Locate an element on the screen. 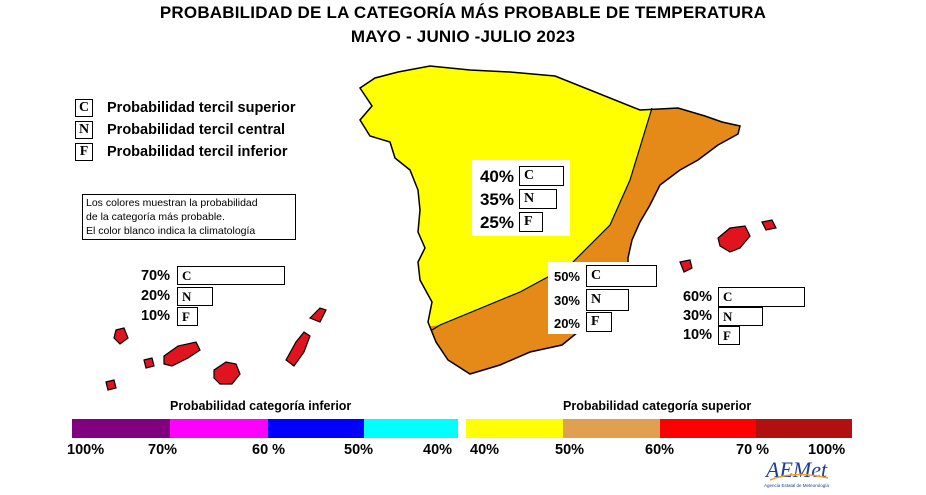 This screenshot has height=495, width=926. legend-item-n: N Probabilidad tercil central is located at coordinates (180, 130).